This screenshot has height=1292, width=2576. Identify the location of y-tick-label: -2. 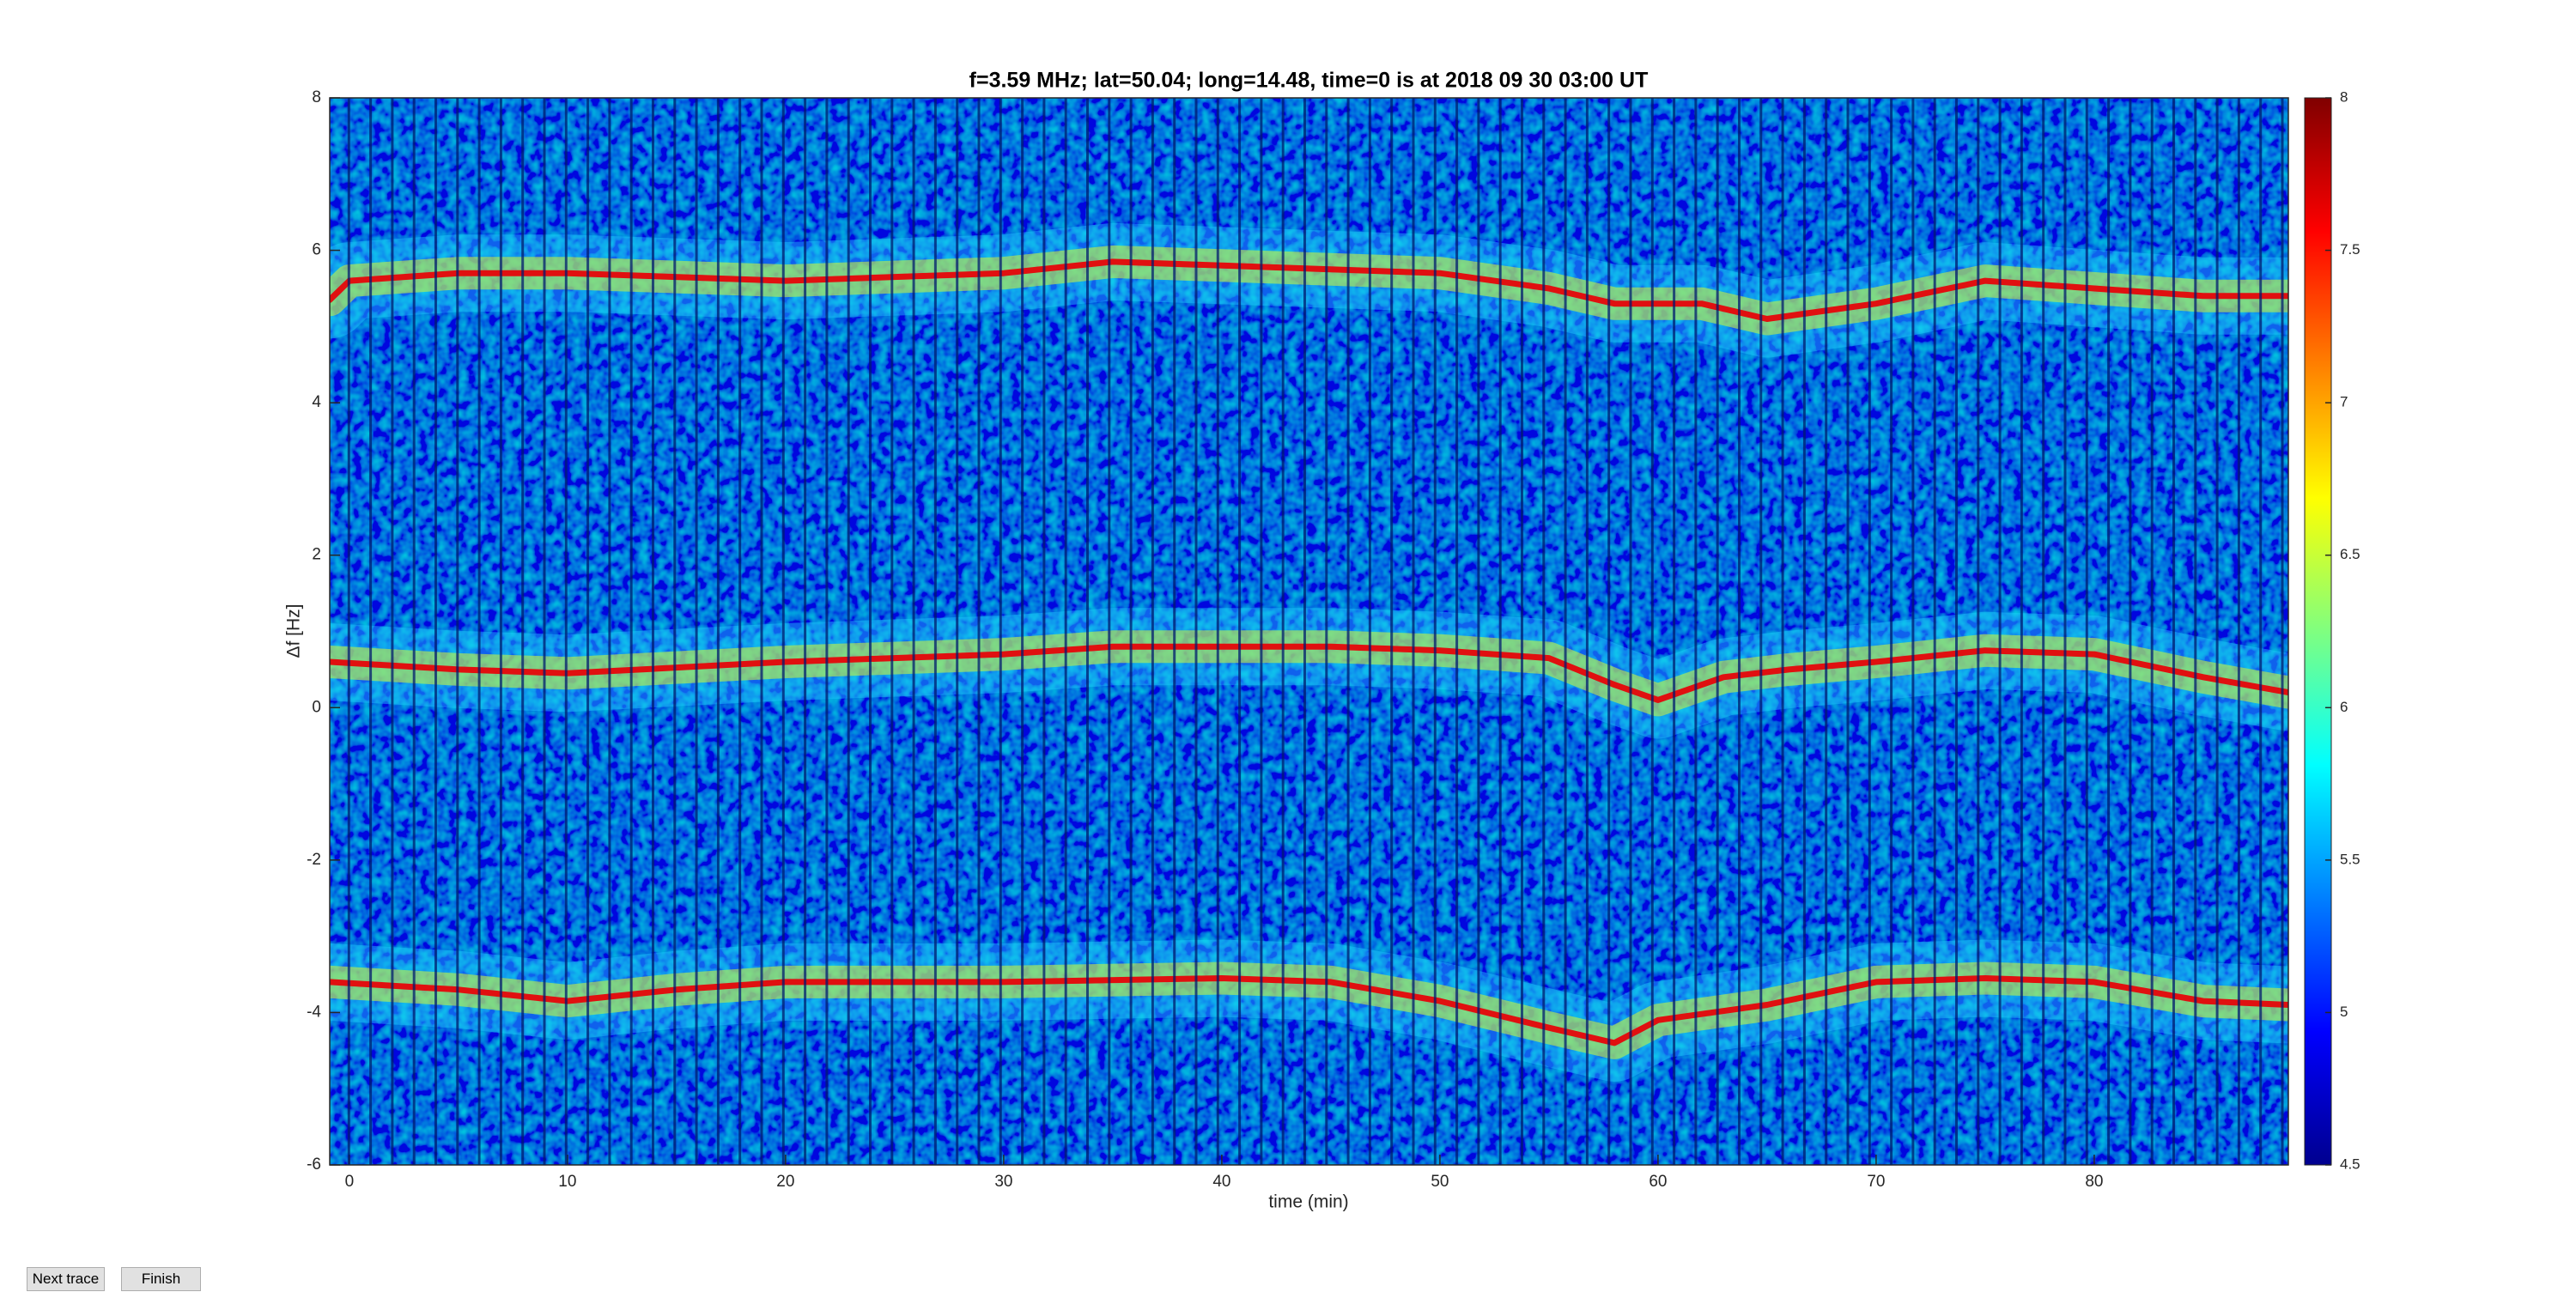
(314, 860).